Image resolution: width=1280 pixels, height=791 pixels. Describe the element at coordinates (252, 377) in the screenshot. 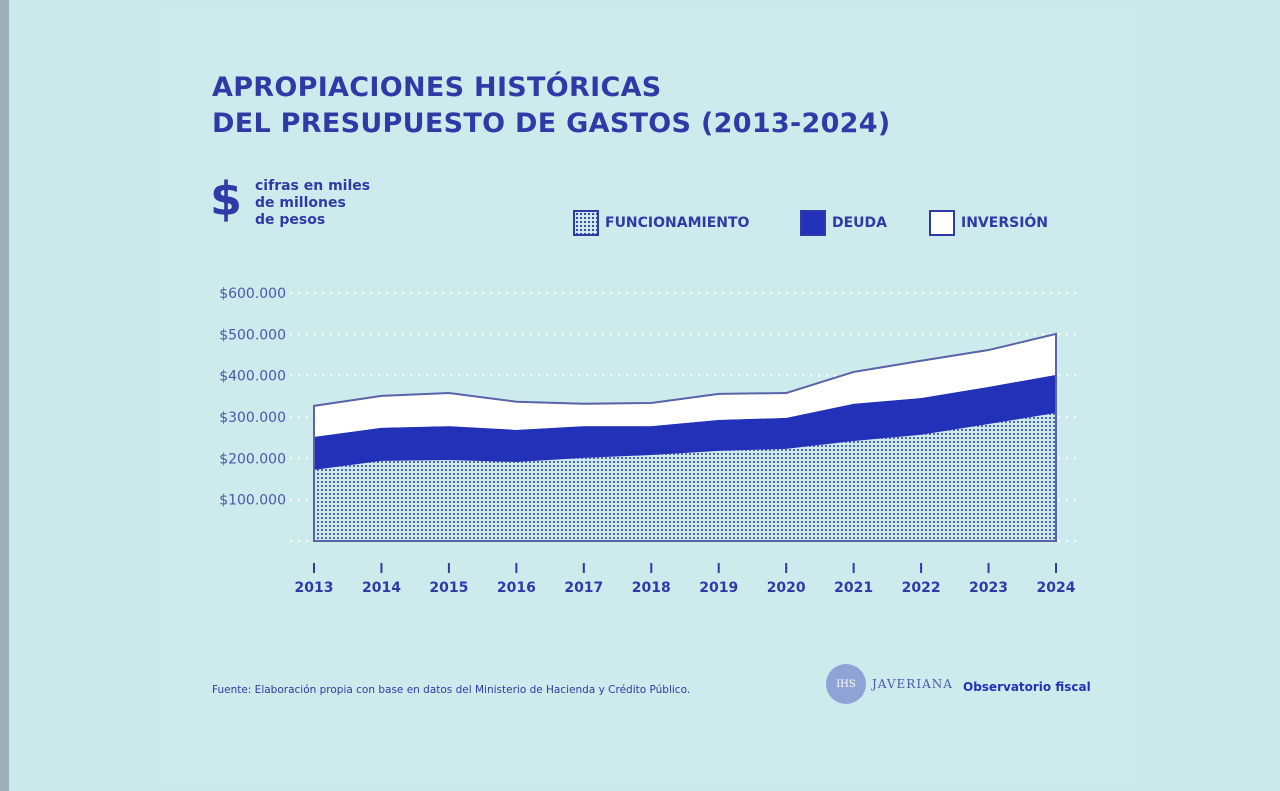

I see `y-tick-label: $400.000` at that location.